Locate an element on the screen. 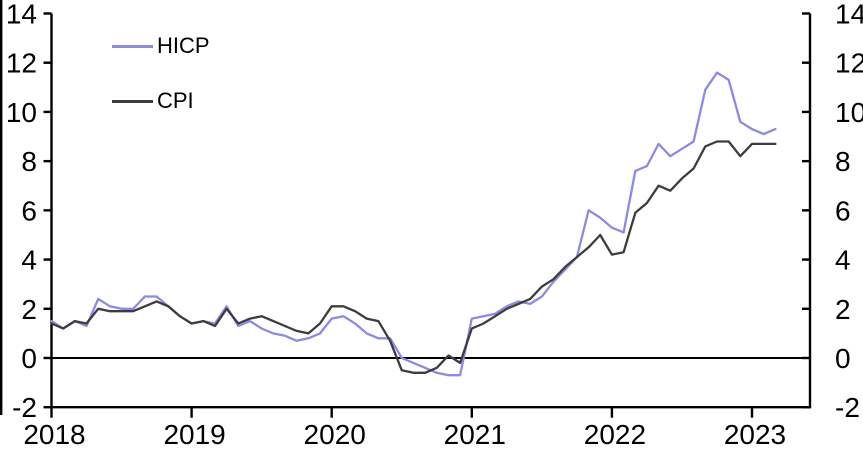  y-tick-label-left: 0 is located at coordinates (29, 358).